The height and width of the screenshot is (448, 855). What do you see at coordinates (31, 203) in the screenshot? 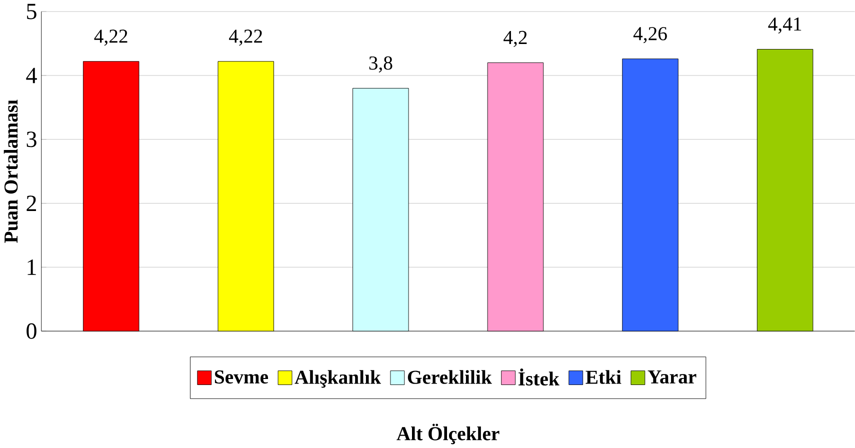
I see `y-tick-label: 2` at bounding box center [31, 203].